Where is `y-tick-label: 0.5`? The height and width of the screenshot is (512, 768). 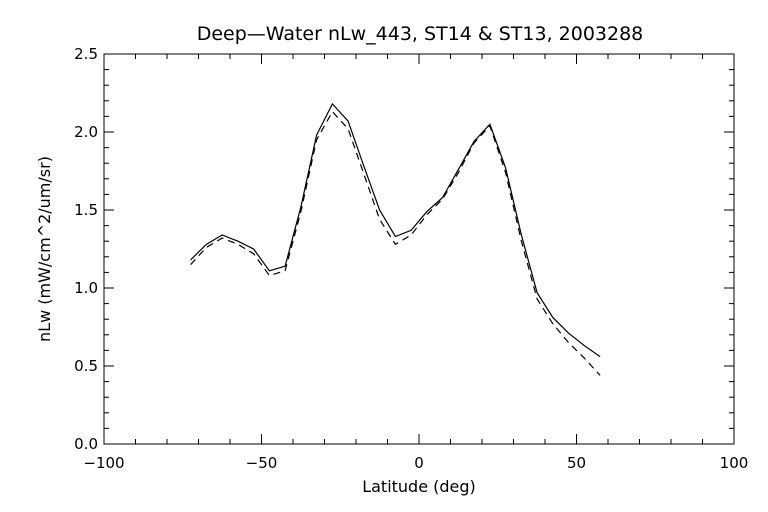
y-tick-label: 0.5 is located at coordinates (86, 366).